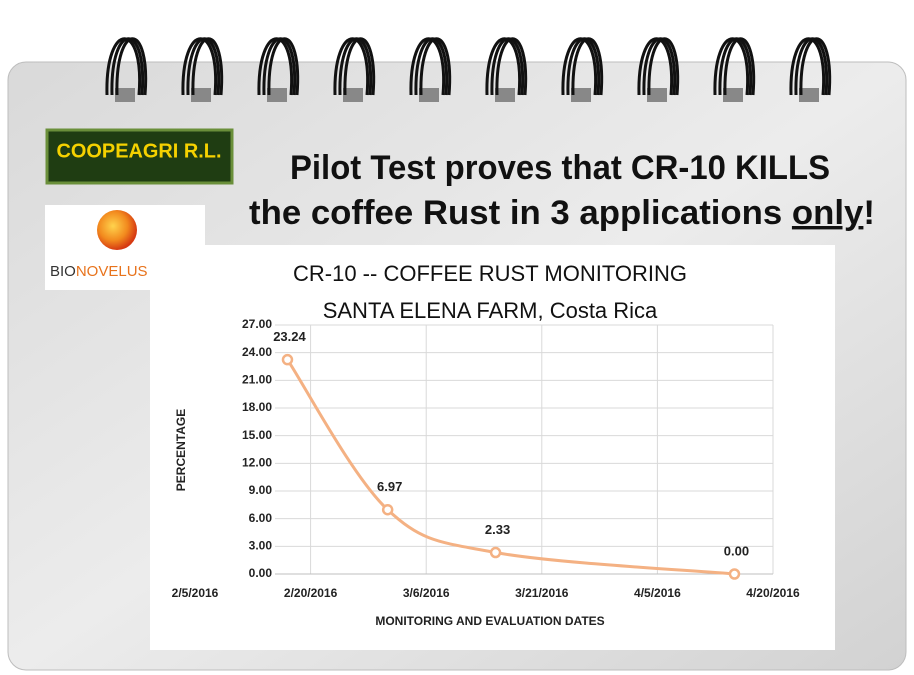  Describe the element at coordinates (489, 621) in the screenshot. I see `x-axis-label: MONITORING AND EVALUATION DATES` at that location.